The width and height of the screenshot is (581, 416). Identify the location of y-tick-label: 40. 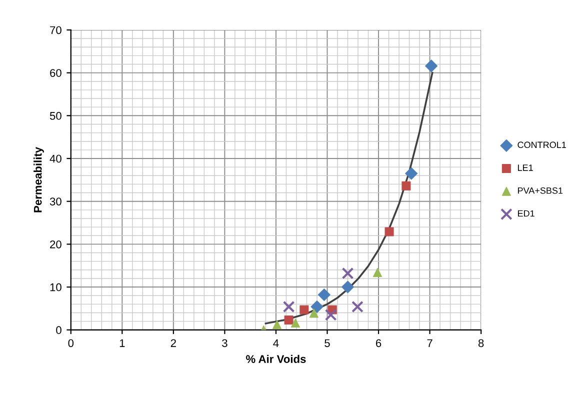
(56, 158).